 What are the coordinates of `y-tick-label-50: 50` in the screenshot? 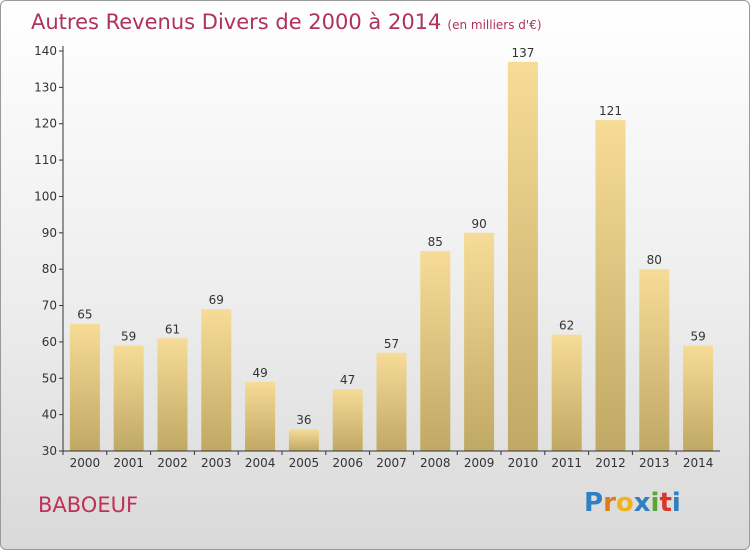 It's located at (49, 378).